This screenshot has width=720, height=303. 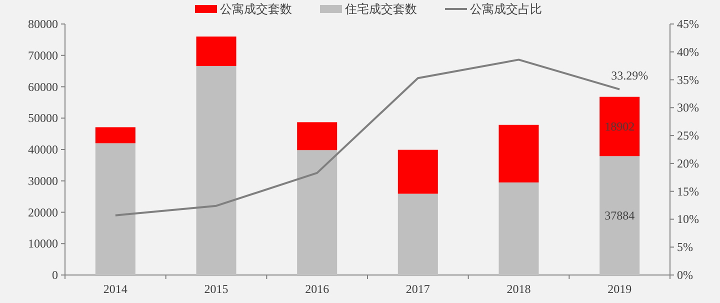 What do you see at coordinates (216, 289) in the screenshot?
I see `x-tick-label: 2015` at bounding box center [216, 289].